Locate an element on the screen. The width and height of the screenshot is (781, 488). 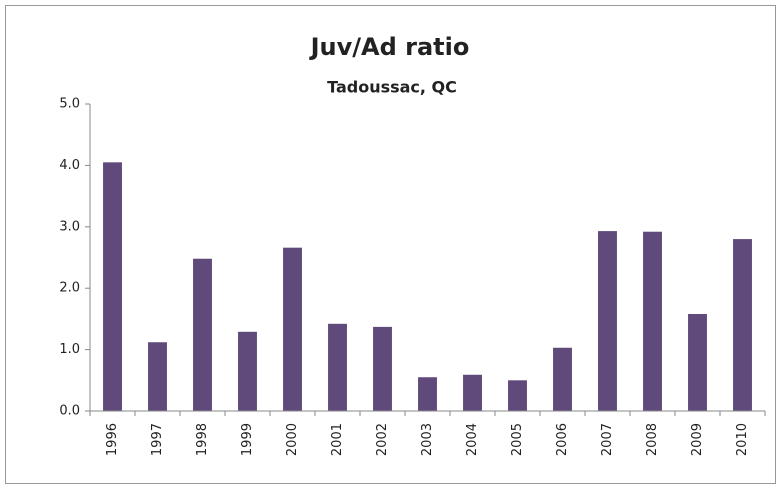
y-tick-label: 0.0 is located at coordinates (69, 411).